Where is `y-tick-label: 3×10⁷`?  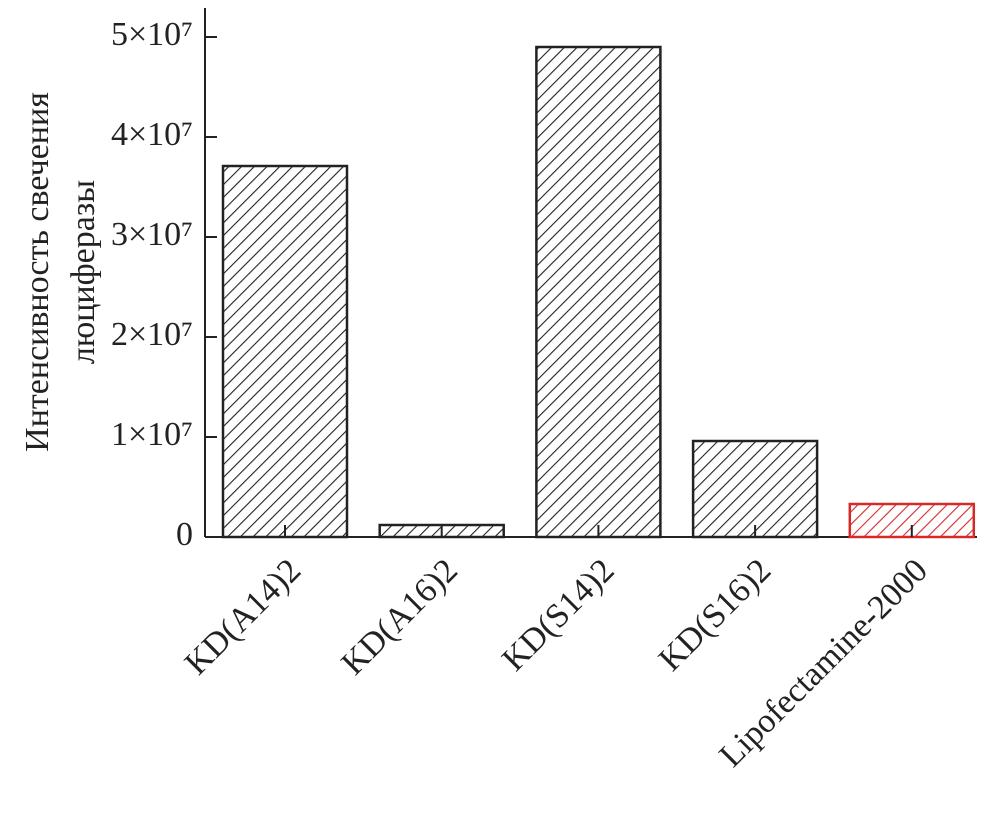 y-tick-label: 3×10⁷ is located at coordinates (152, 234).